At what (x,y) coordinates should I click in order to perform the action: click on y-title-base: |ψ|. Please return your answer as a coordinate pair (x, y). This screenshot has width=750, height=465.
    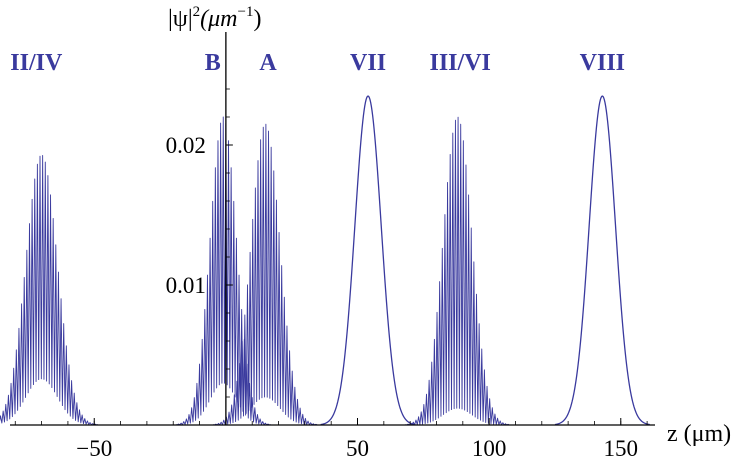
    Looking at the image, I should click on (180, 19).